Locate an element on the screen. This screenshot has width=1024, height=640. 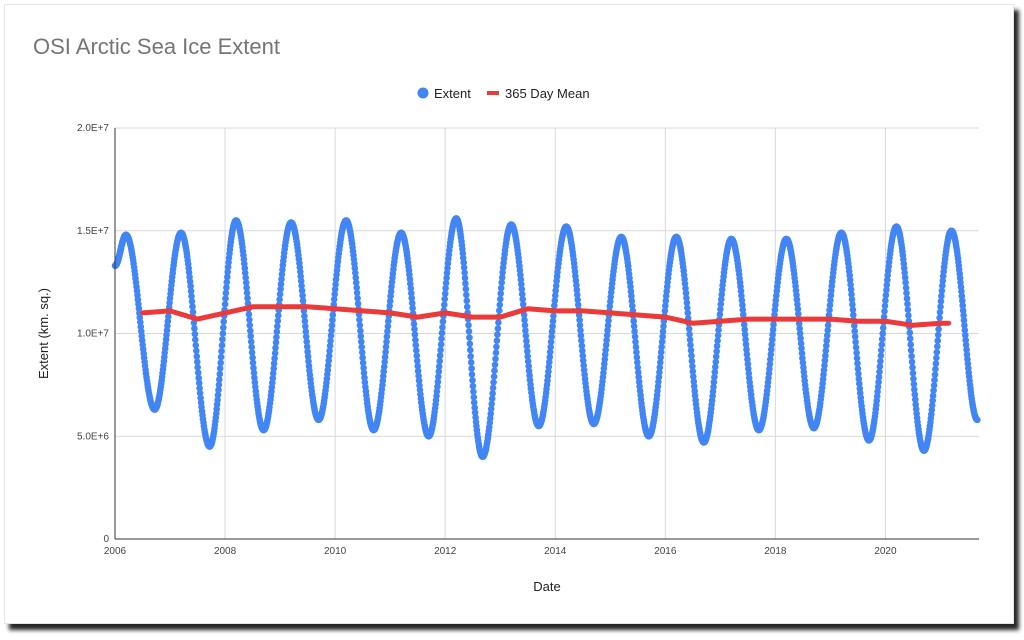
chart-title: OSI Arctic Sea Ice Extent is located at coordinates (156, 46).